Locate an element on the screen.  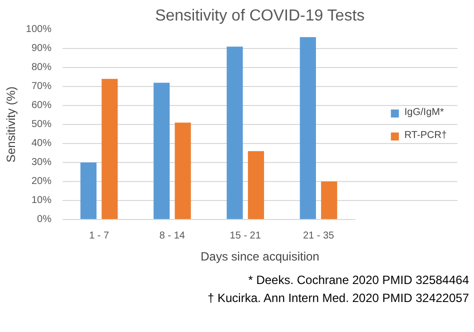
y-tick-label: 90% is located at coordinates (41, 48).